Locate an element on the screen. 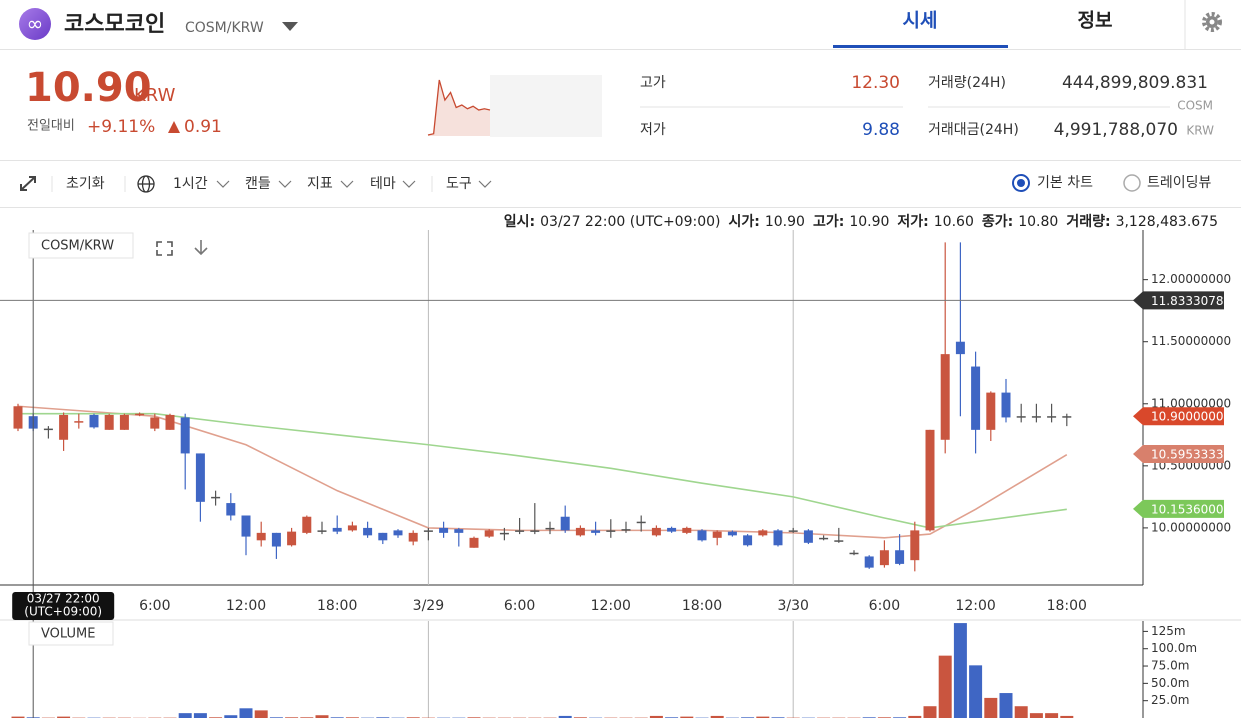 This screenshot has height=722, width=1241. sparkline-line is located at coordinates (459, 107).